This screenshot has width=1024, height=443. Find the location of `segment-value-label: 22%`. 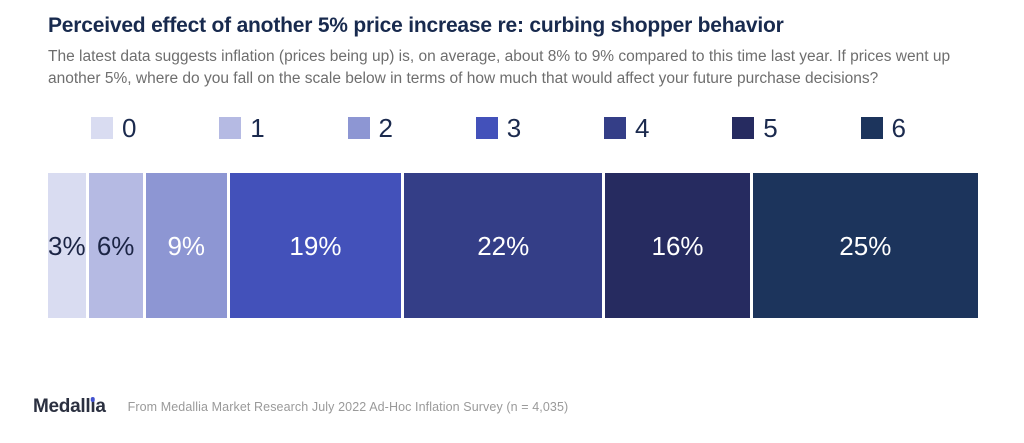

segment-value-label: 22% is located at coordinates (503, 245).